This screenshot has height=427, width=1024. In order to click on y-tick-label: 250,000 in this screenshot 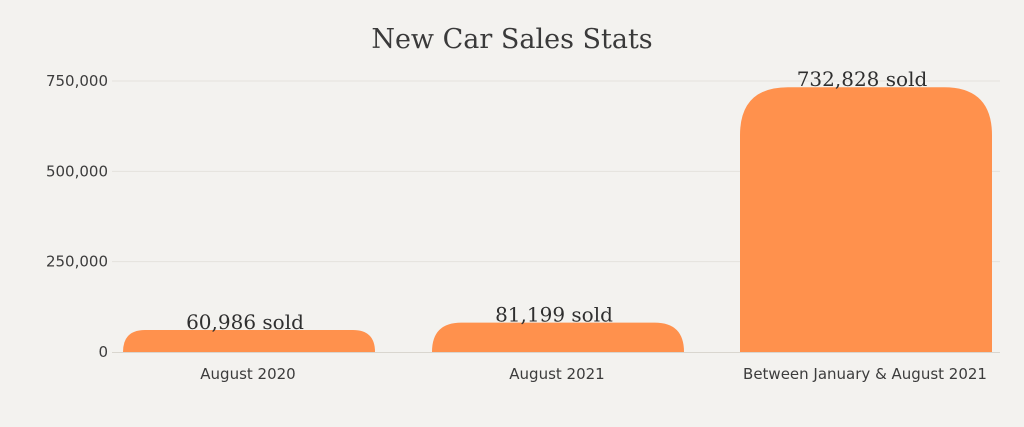, I will do `click(77, 262)`.